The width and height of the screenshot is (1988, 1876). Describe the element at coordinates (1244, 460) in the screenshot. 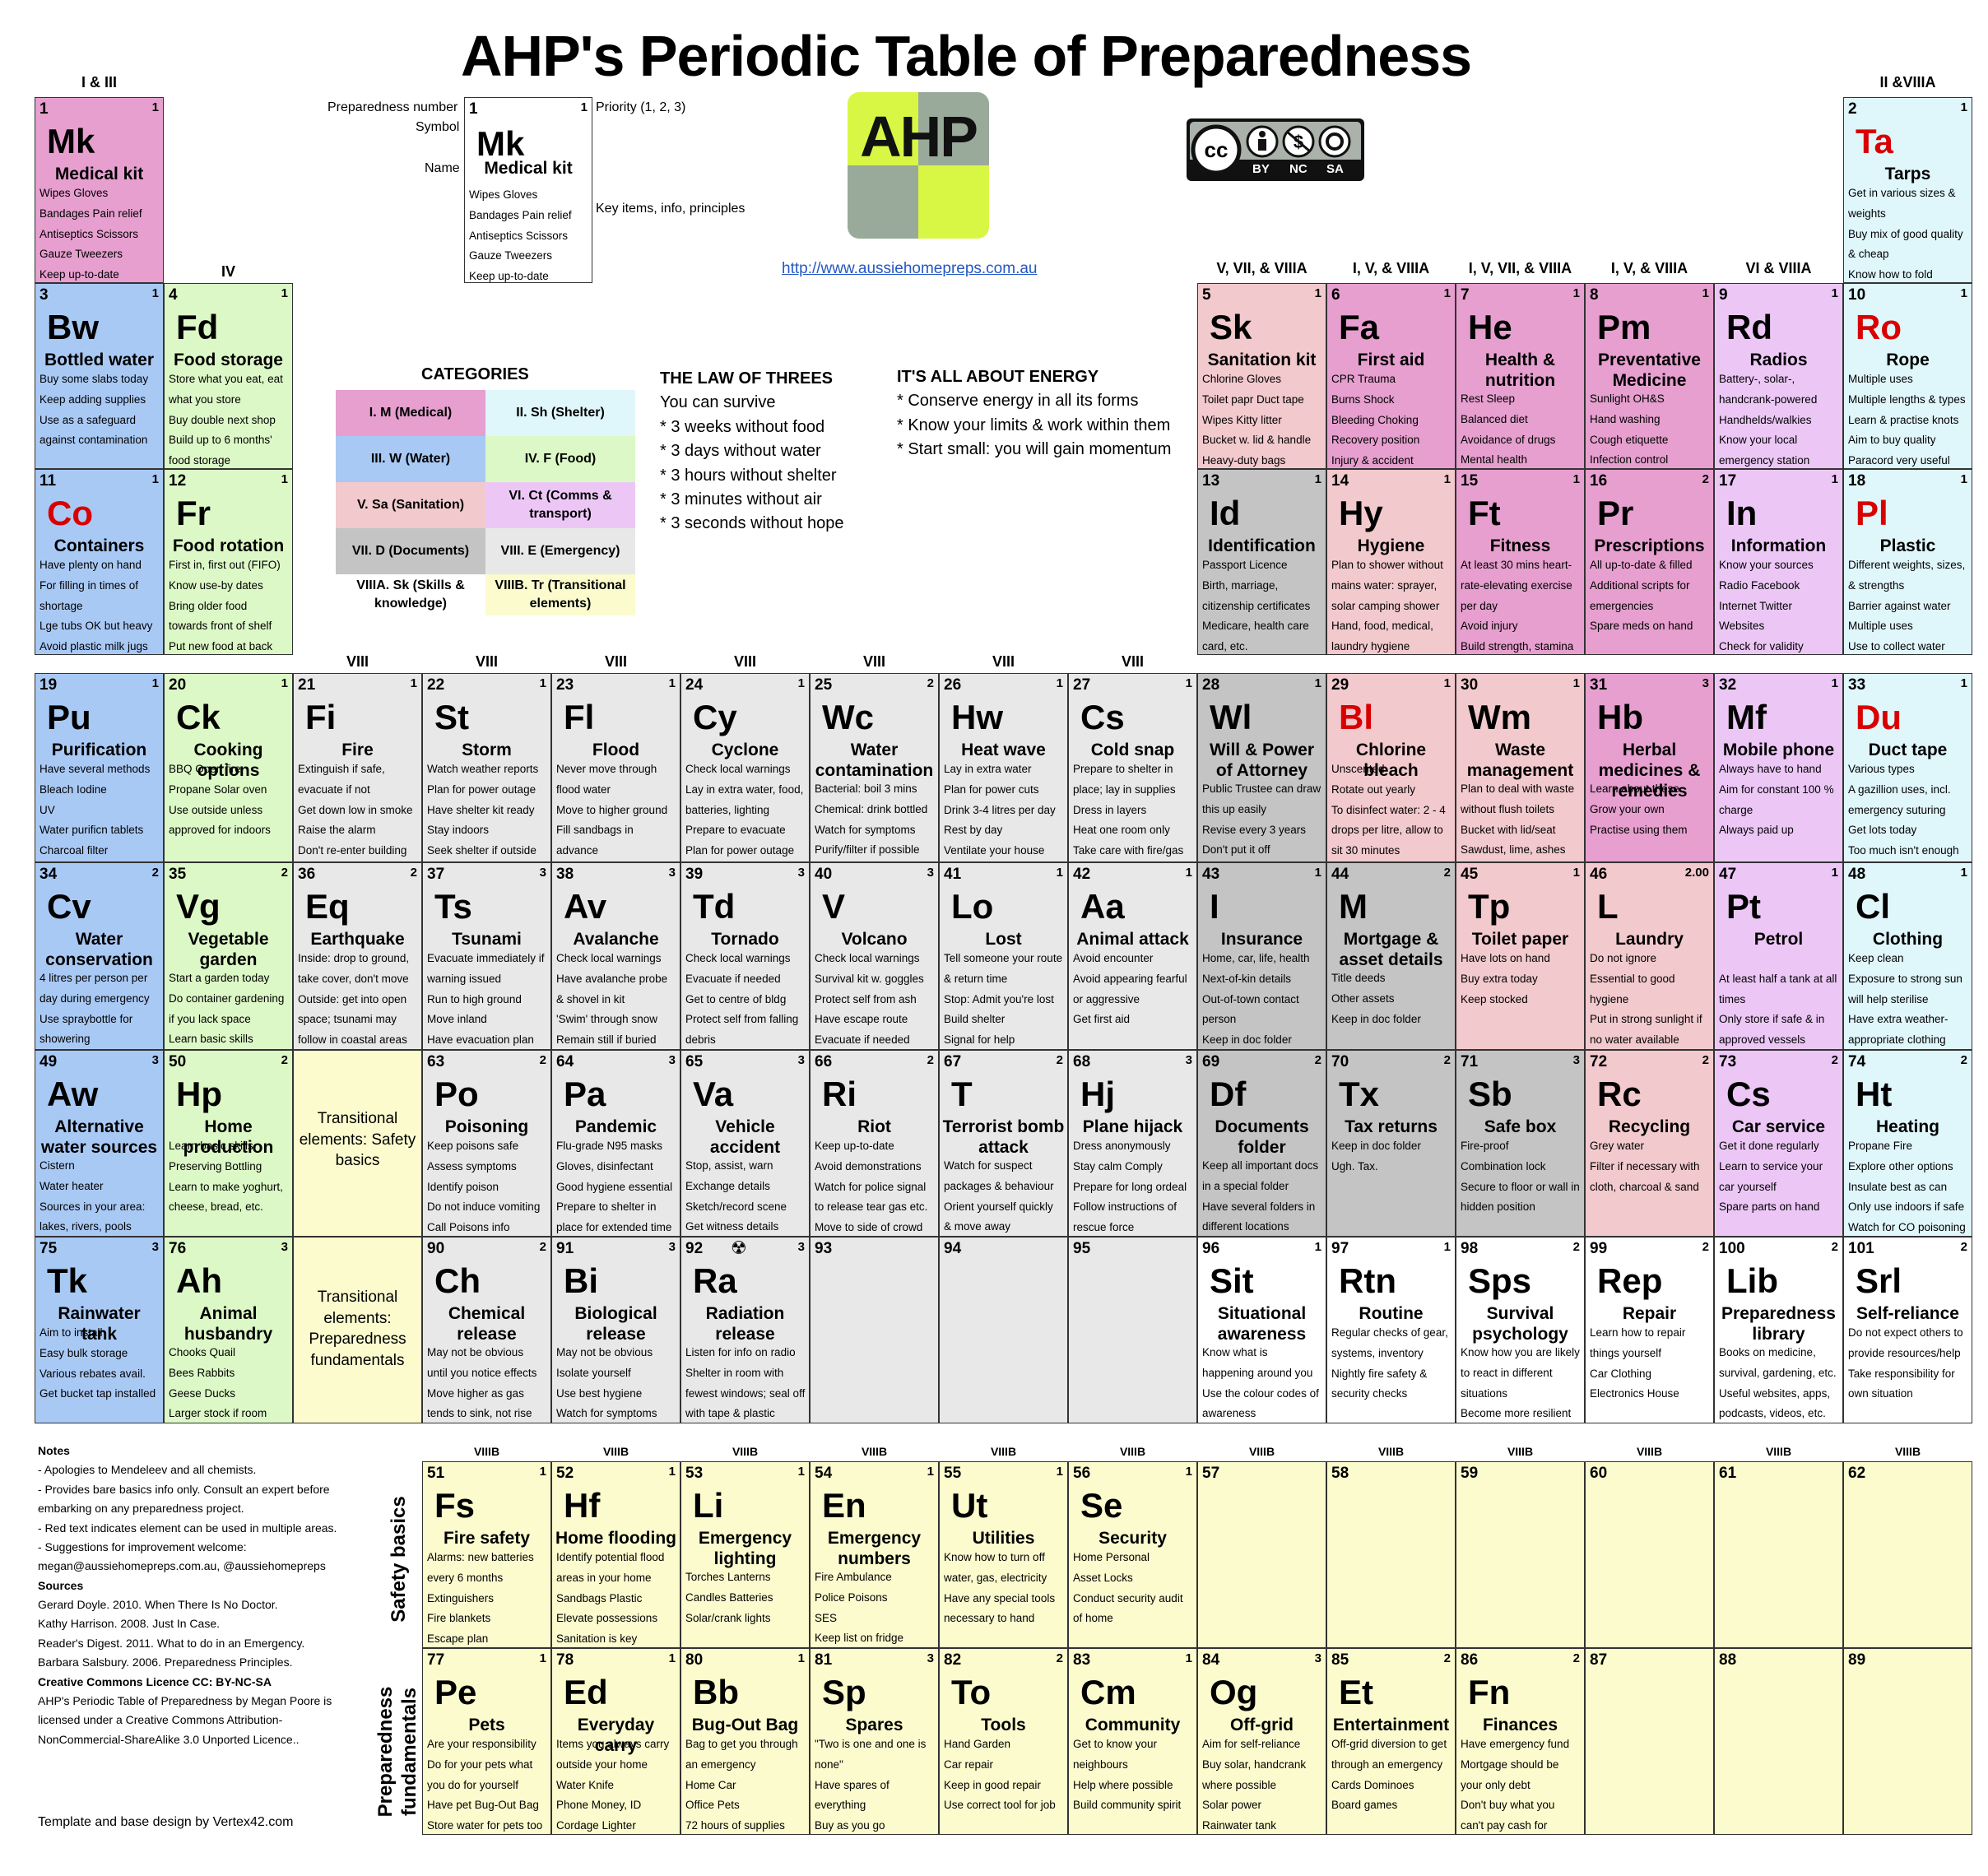

I see `info-line: Heavy-duty bags` at that location.